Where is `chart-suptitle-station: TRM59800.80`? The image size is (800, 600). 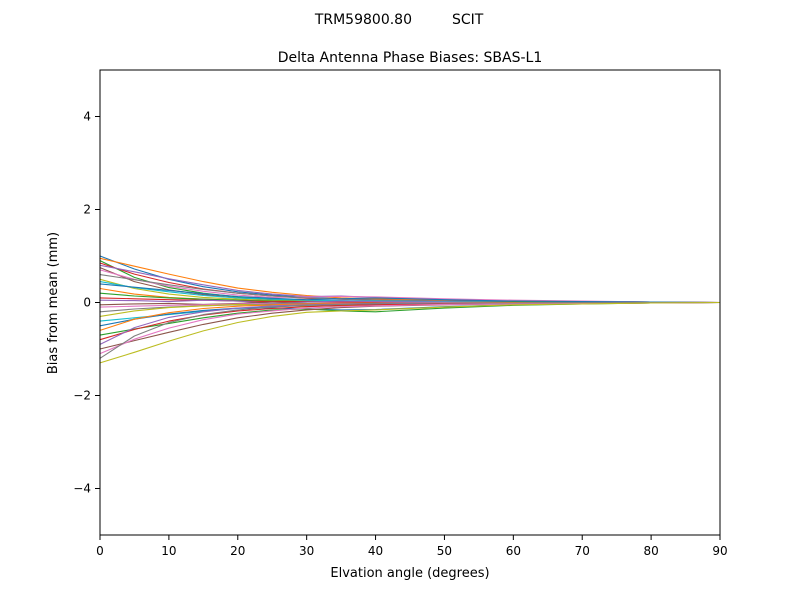
chart-suptitle-station: TRM59800.80 is located at coordinates (363, 20).